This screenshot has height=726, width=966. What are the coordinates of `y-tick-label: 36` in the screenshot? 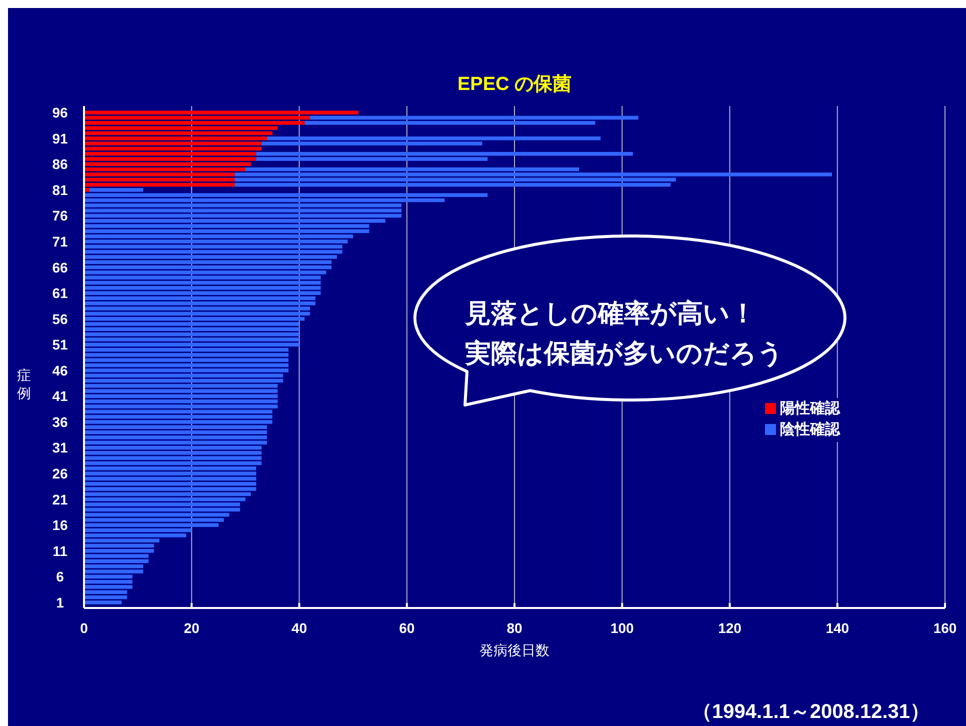 It's located at (60, 422).